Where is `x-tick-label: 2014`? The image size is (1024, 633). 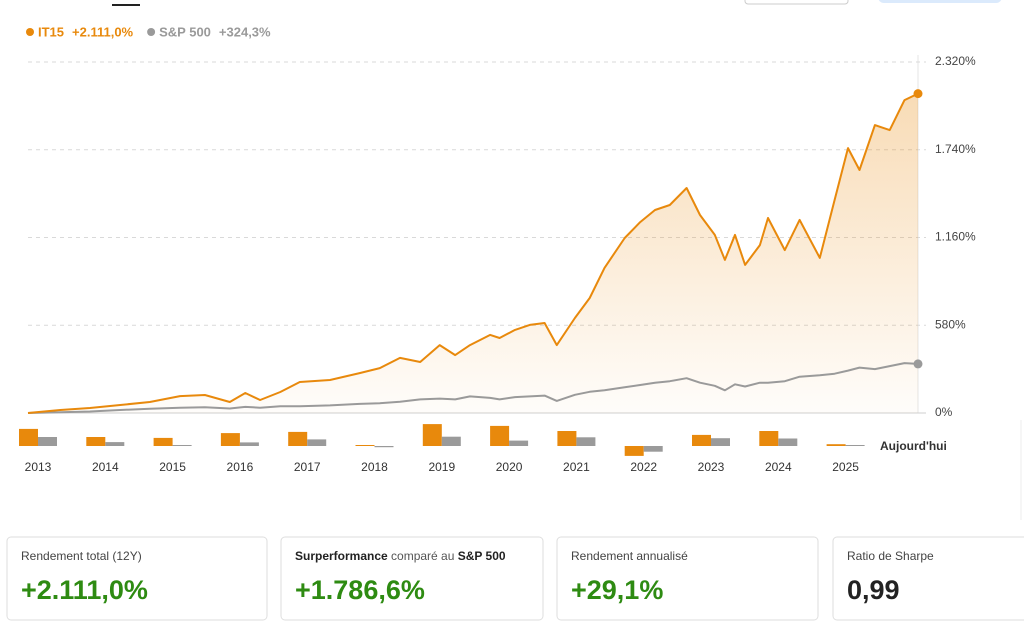 x-tick-label: 2014 is located at coordinates (105, 467).